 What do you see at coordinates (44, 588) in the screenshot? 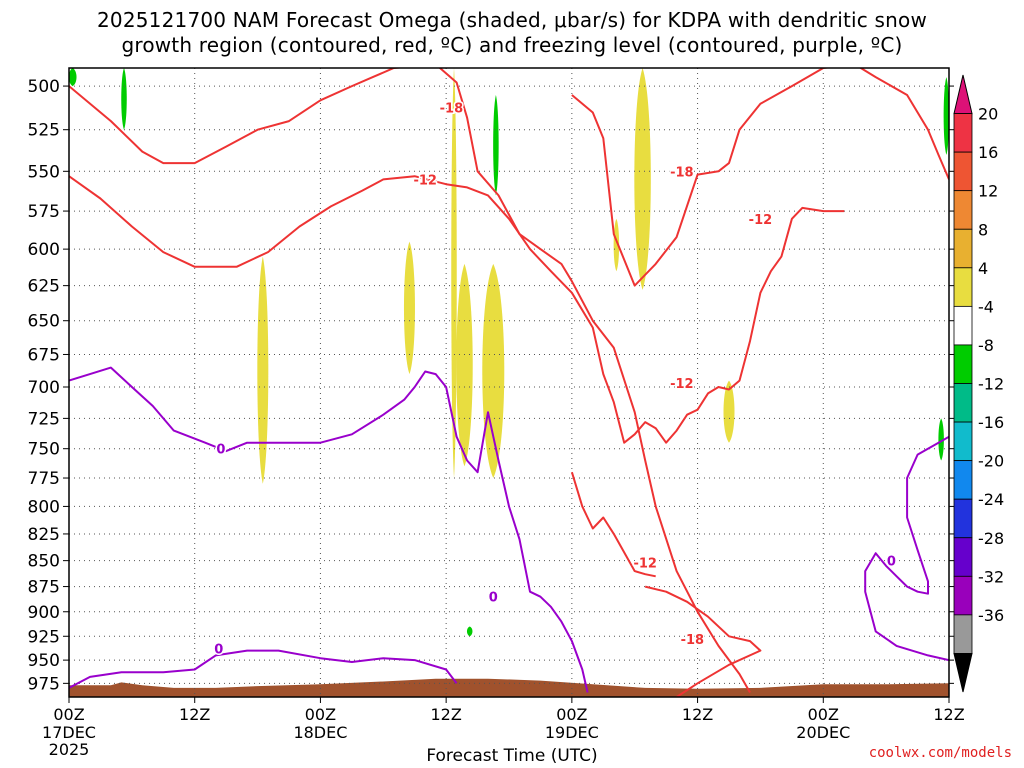
I see `y-tick-label-875: 875` at bounding box center [44, 588].